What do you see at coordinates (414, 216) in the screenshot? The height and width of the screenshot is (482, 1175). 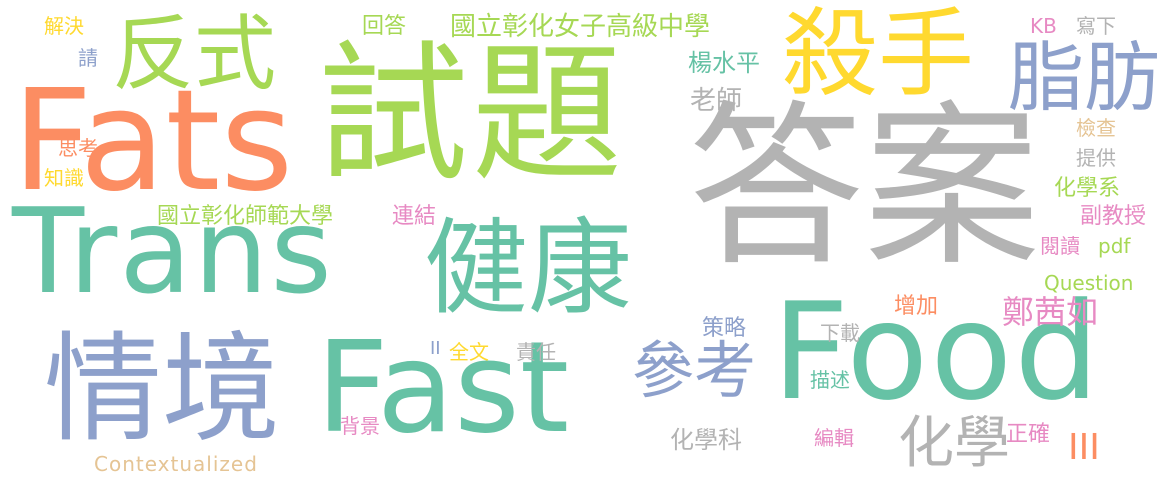 I see `word-lianjie: 連結` at bounding box center [414, 216].